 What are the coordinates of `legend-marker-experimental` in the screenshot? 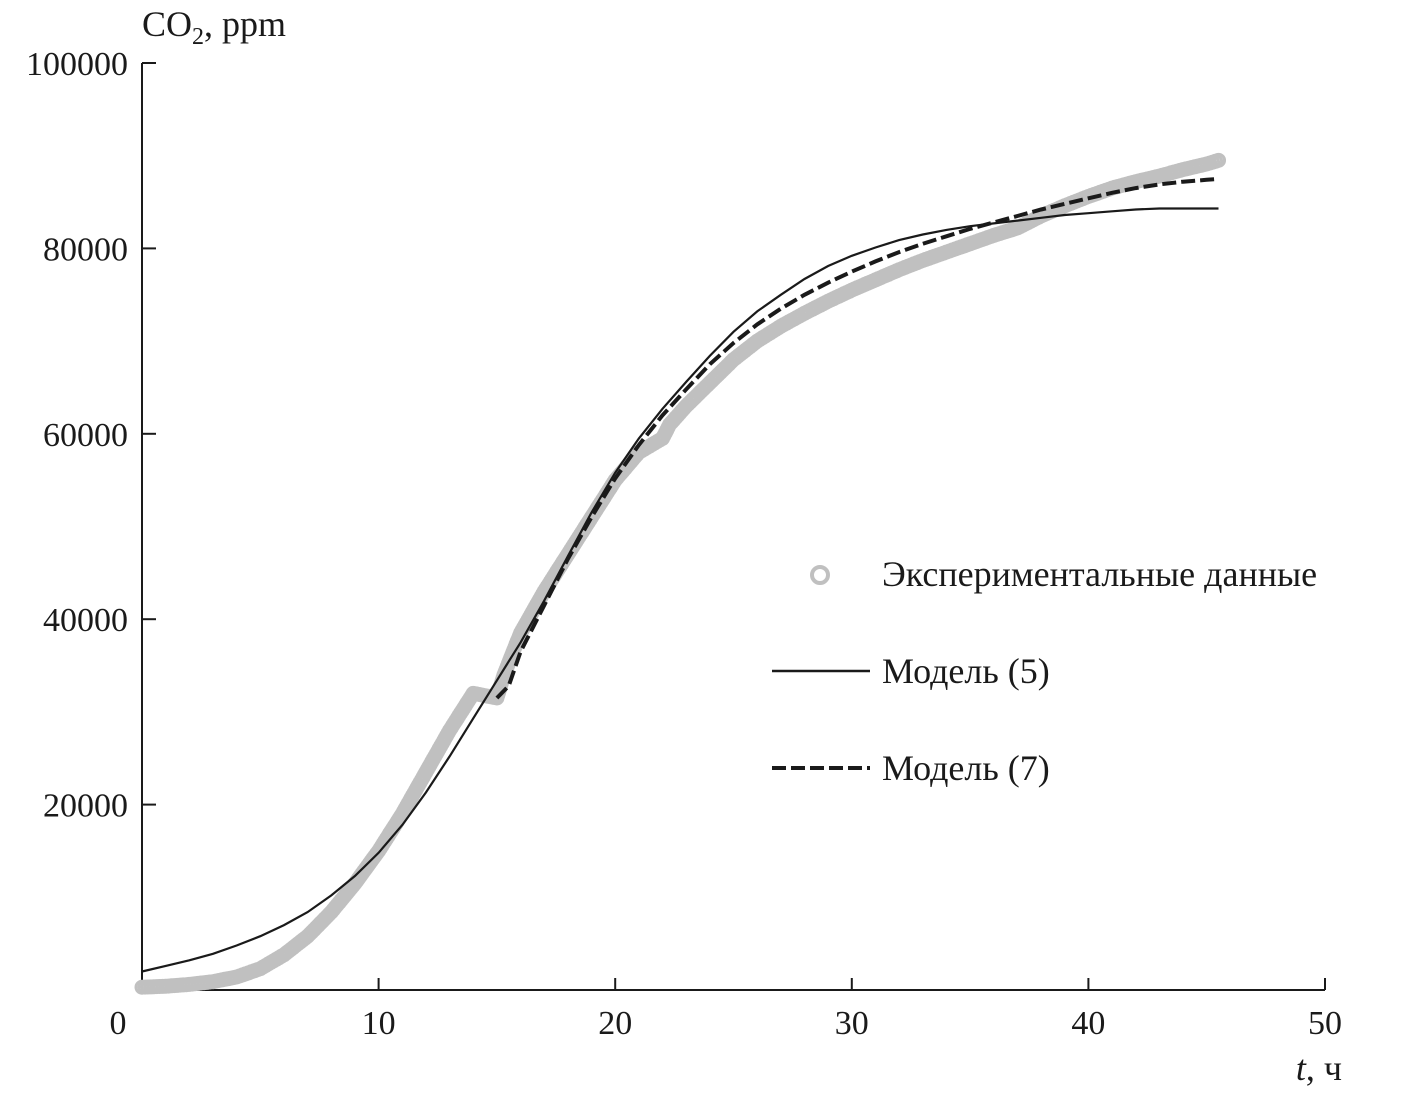 It's located at (820, 575).